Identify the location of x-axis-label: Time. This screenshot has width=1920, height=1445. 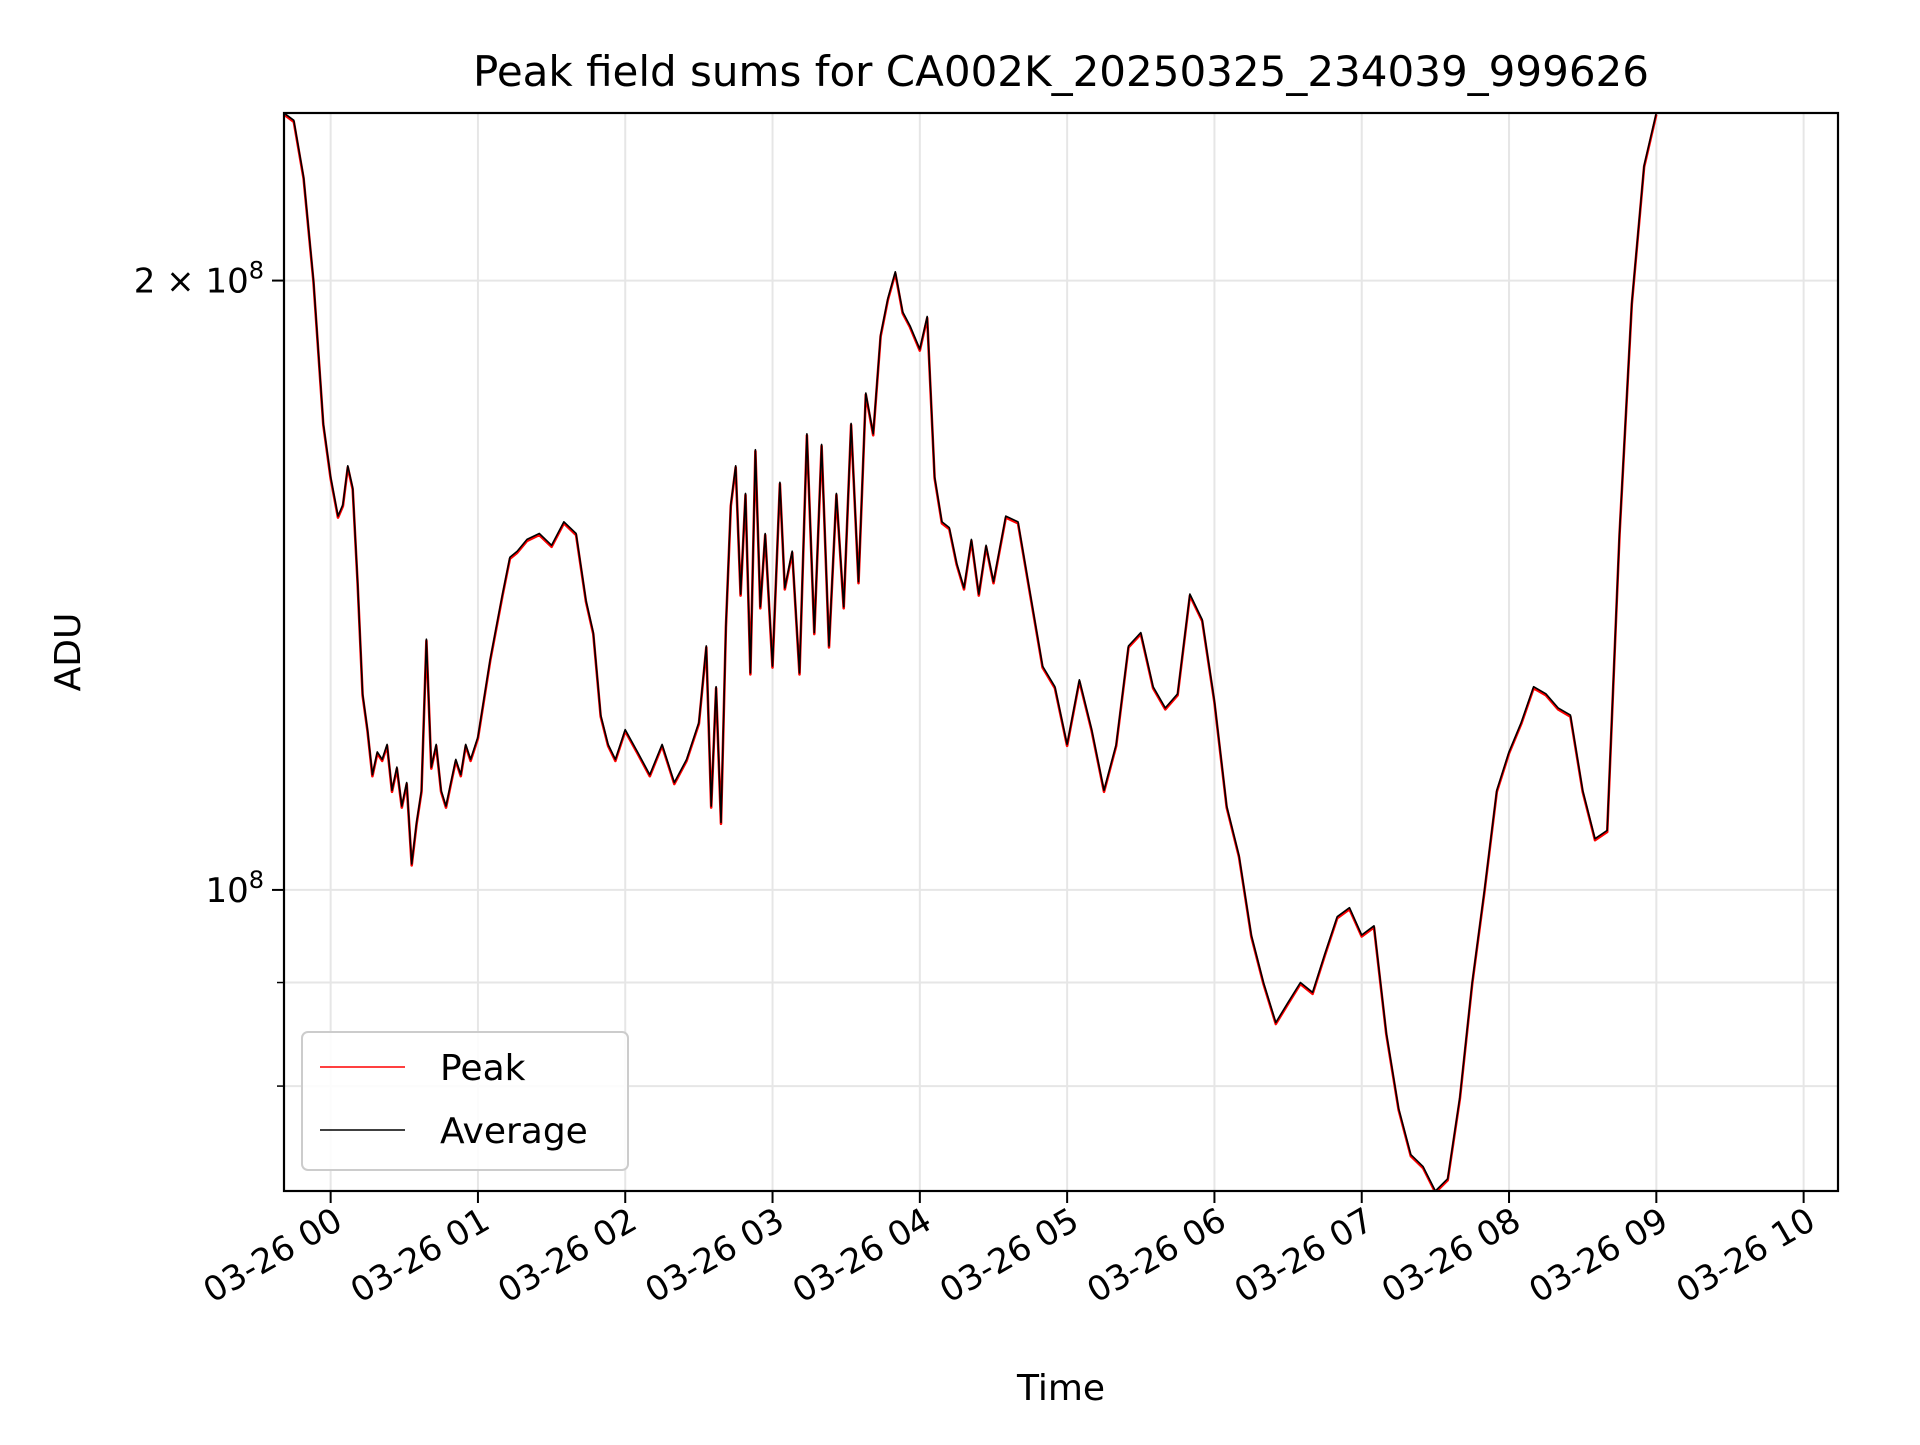
(1060, 1388).